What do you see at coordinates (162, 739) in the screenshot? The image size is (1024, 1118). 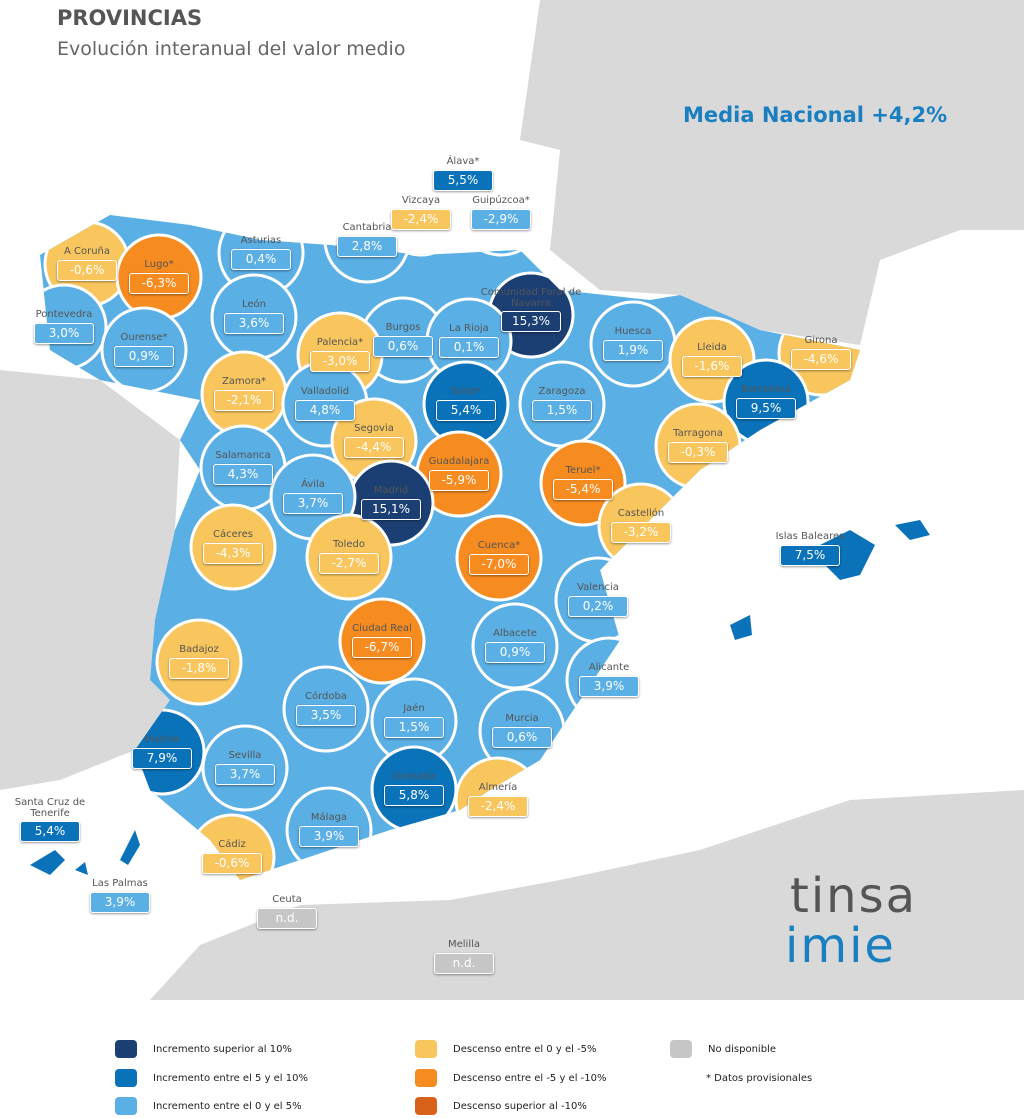 I see `province-name: Huelva` at bounding box center [162, 739].